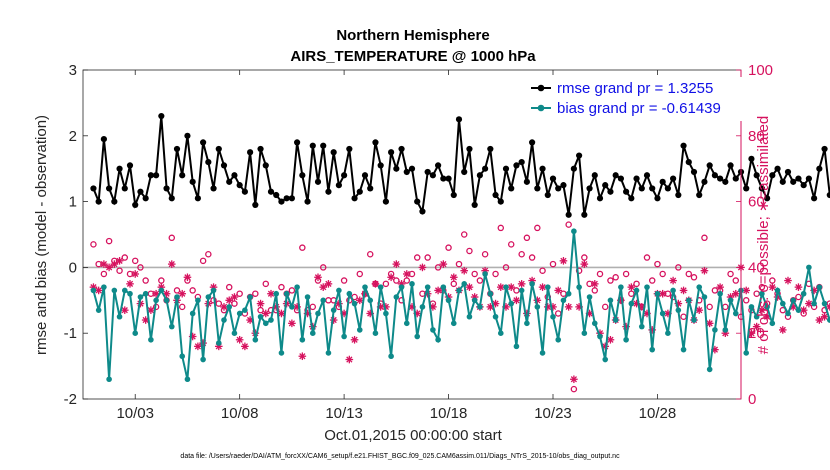  Describe the element at coordinates (412, 35) in the screenshot. I see `chart-title: Northern Hemisphere` at that location.